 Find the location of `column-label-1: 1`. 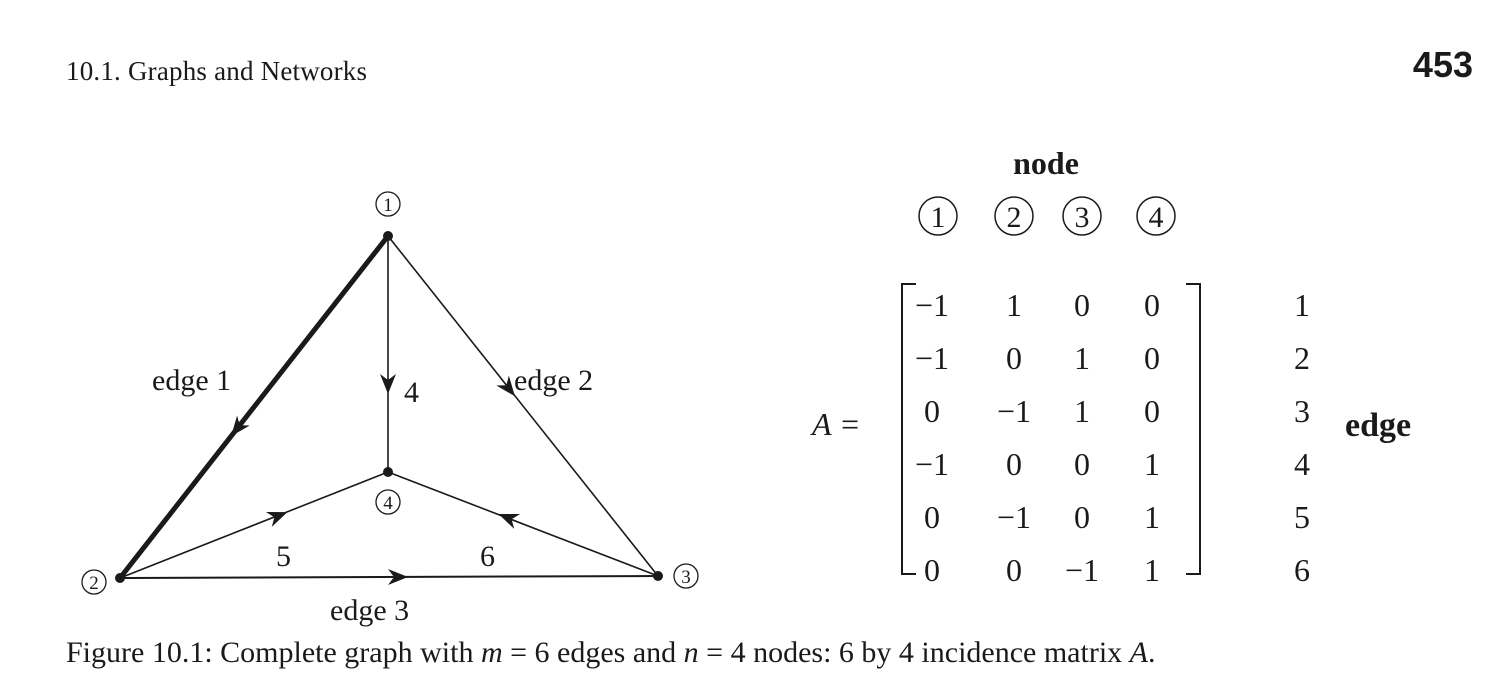

column-label-1: 1 is located at coordinates (938, 216).